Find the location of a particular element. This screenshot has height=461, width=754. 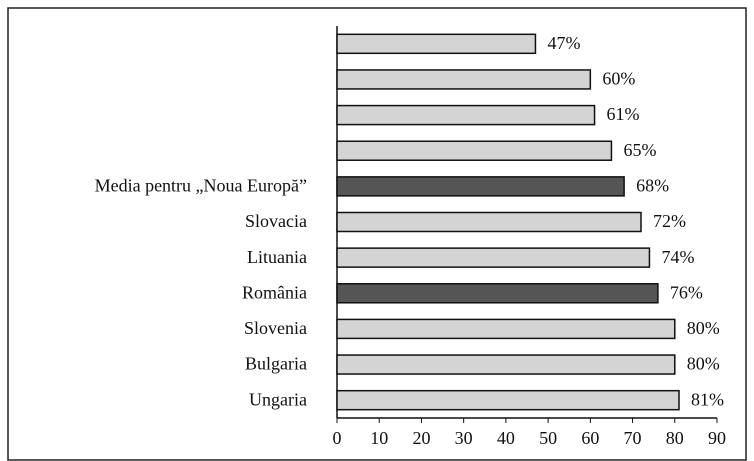

x-tick-label: 60 is located at coordinates (590, 438).